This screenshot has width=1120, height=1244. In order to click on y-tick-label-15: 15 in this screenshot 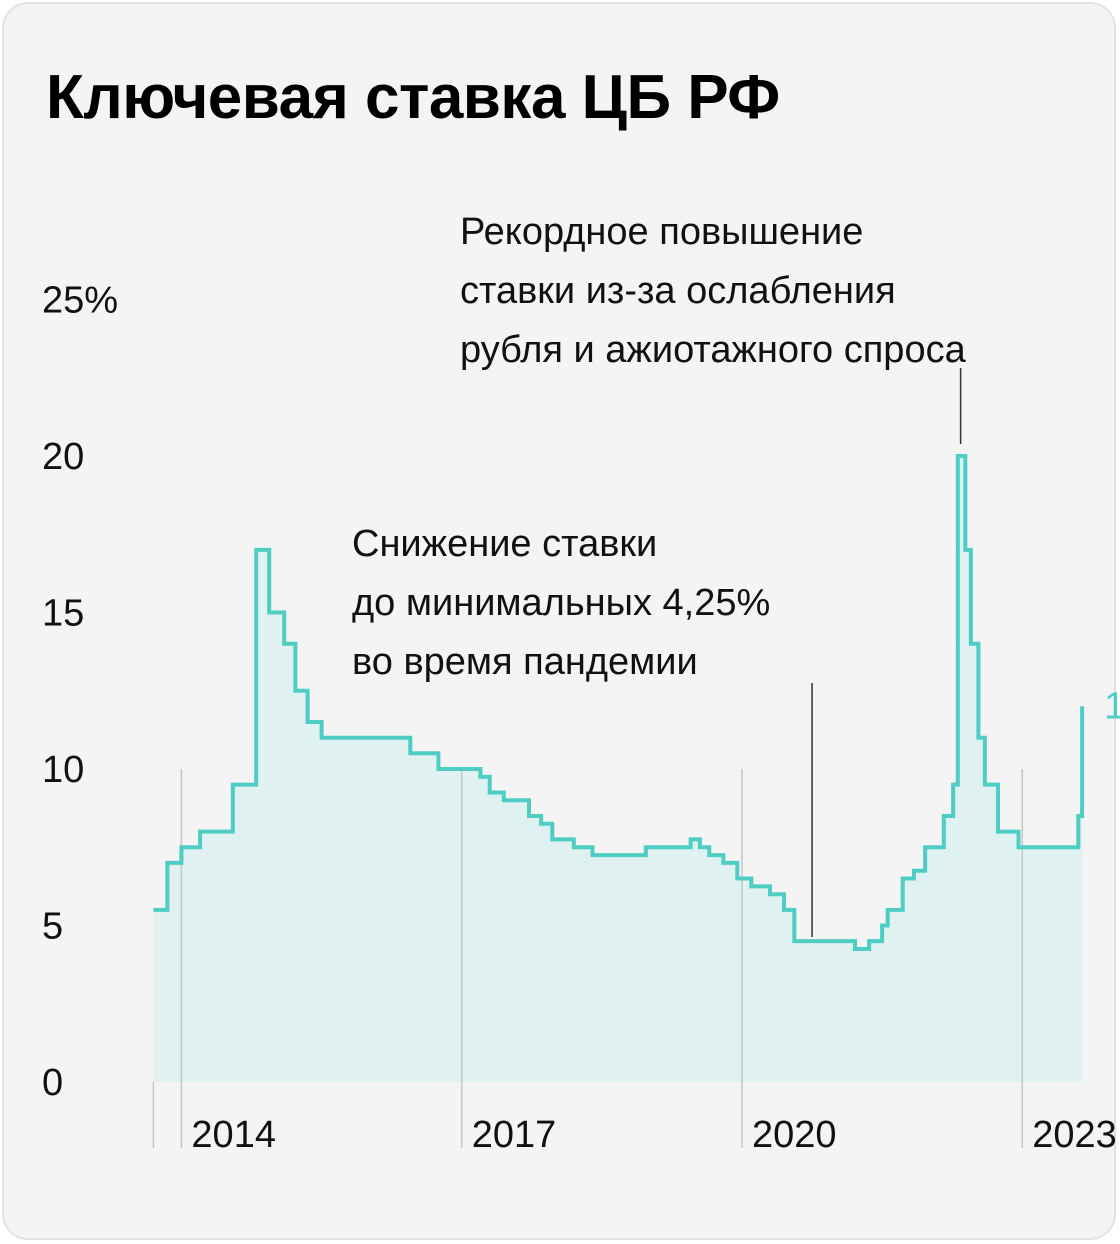, I will do `click(63, 614)`.